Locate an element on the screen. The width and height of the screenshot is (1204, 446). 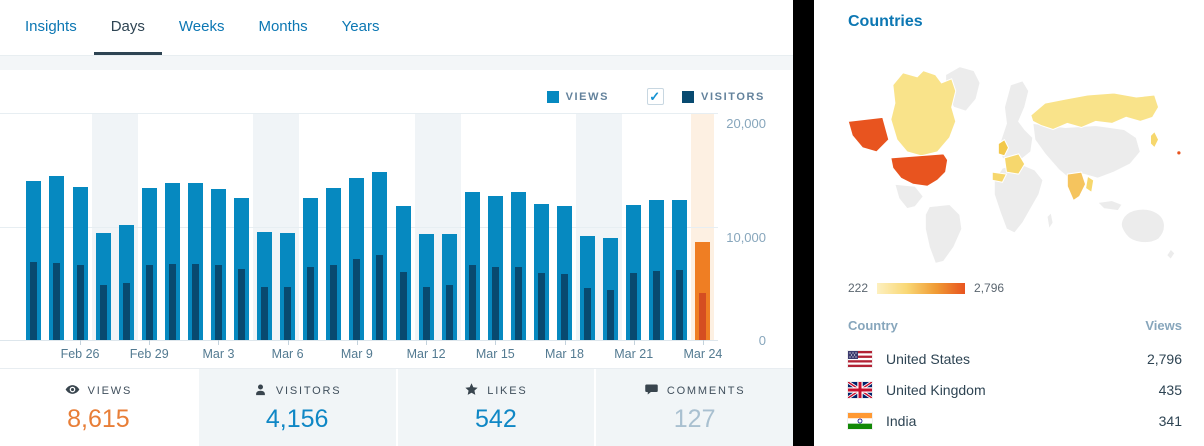
map-united-states is located at coordinates (919, 170).